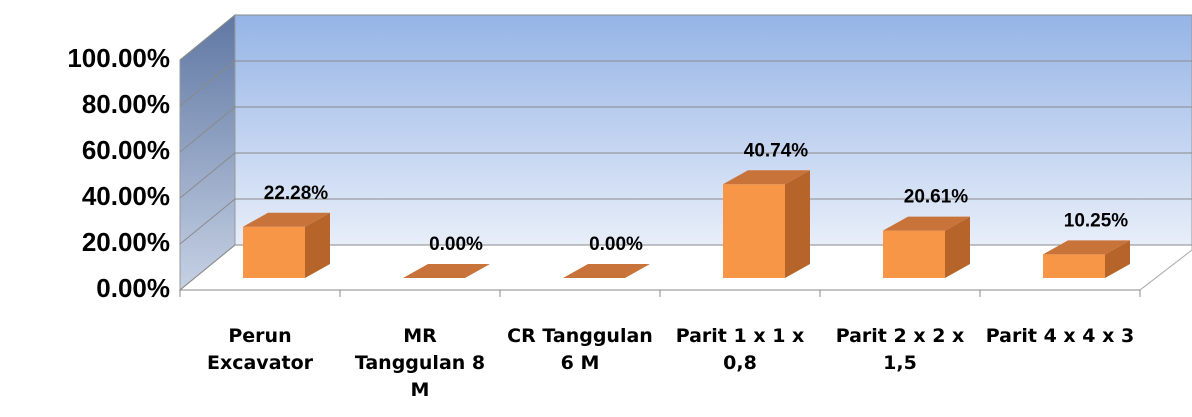 The height and width of the screenshot is (417, 1192). I want to click on x-tick-label: MR Tanggulan 8 M, so click(420, 363).